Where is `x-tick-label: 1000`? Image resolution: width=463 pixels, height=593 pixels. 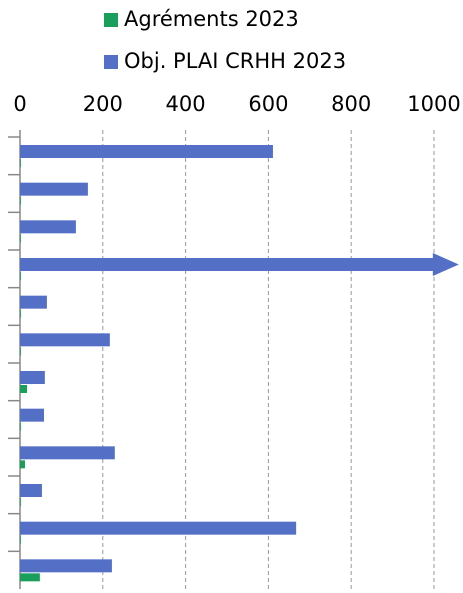
x-tick-label: 1000 is located at coordinates (433, 104).